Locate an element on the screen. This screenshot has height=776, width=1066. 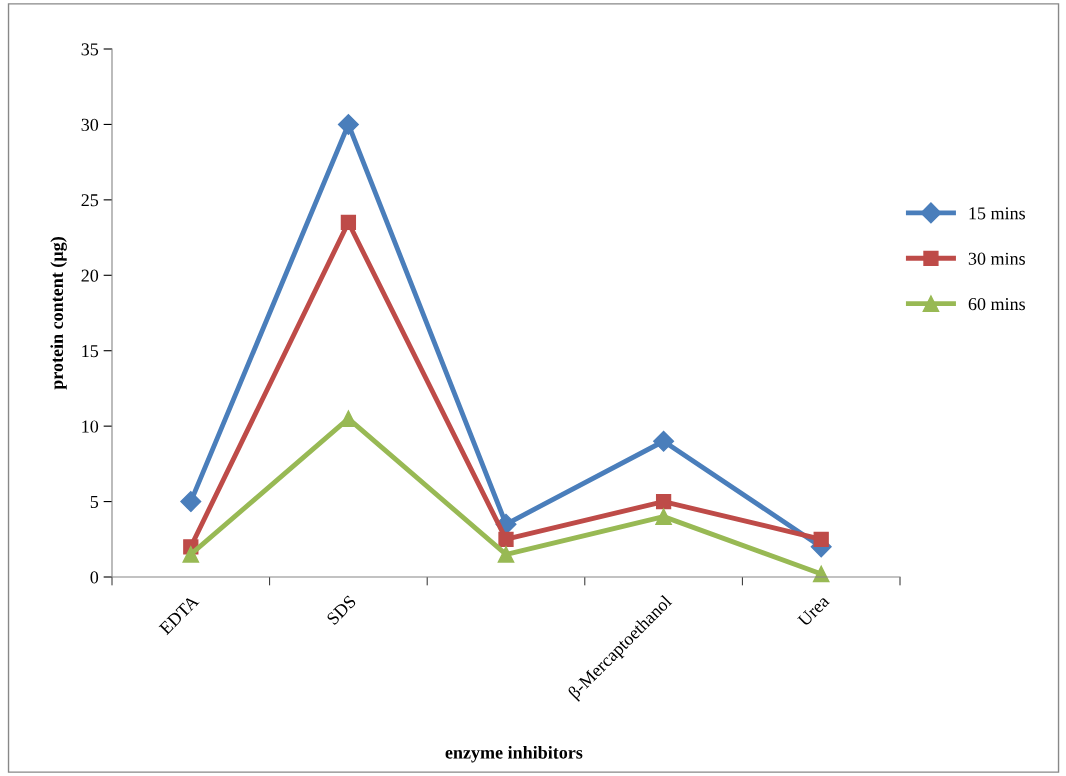
y-tick-label: 15 is located at coordinates (90, 351).